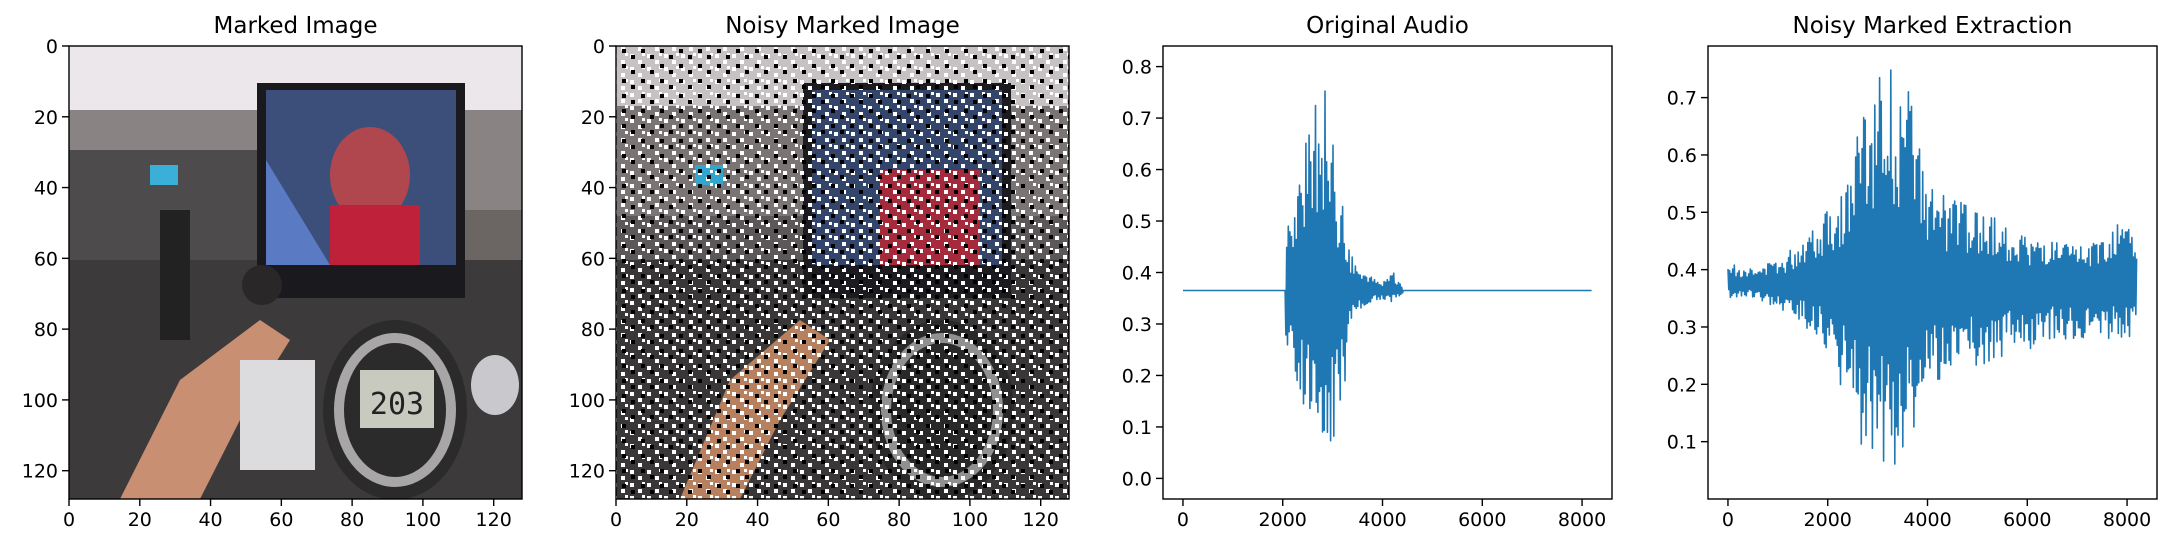 The image size is (2175, 549). What do you see at coordinates (1387, 26) in the screenshot?
I see `chart-title-original-audio: Original Audio` at bounding box center [1387, 26].